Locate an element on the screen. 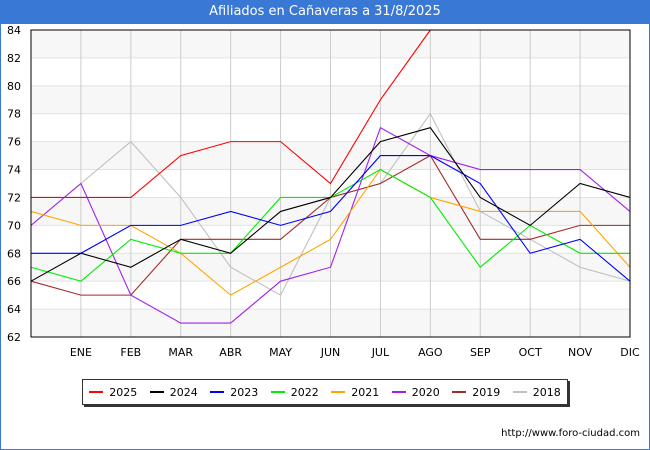 This screenshot has width=650, height=450. x-tick-label: JUL is located at coordinates (380, 352).